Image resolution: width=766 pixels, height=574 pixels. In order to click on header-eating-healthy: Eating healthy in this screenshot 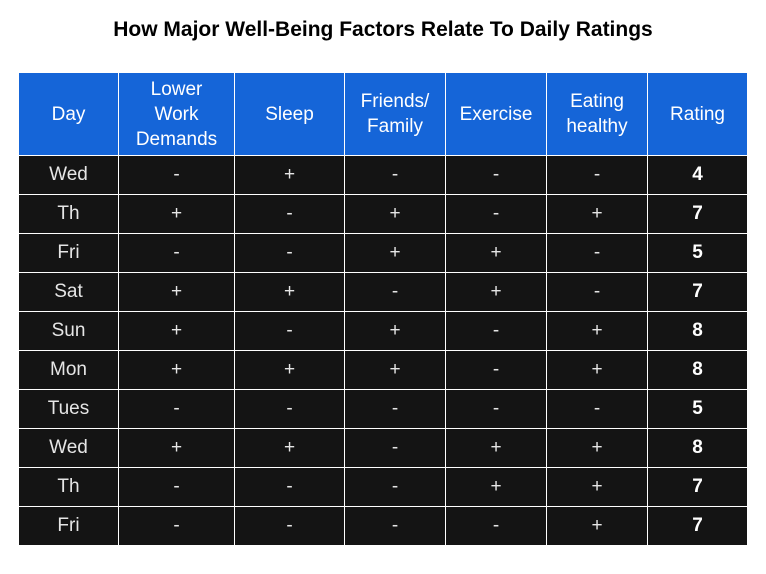, I will do `click(597, 114)`.